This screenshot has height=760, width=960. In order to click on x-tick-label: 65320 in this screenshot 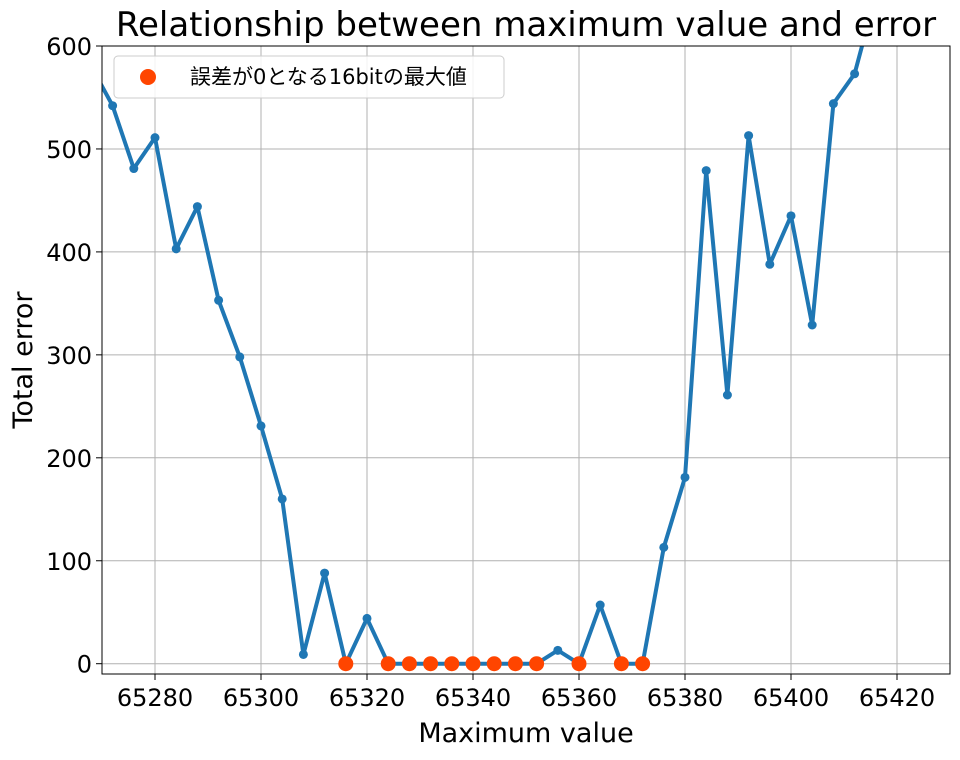, I will do `click(367, 698)`.